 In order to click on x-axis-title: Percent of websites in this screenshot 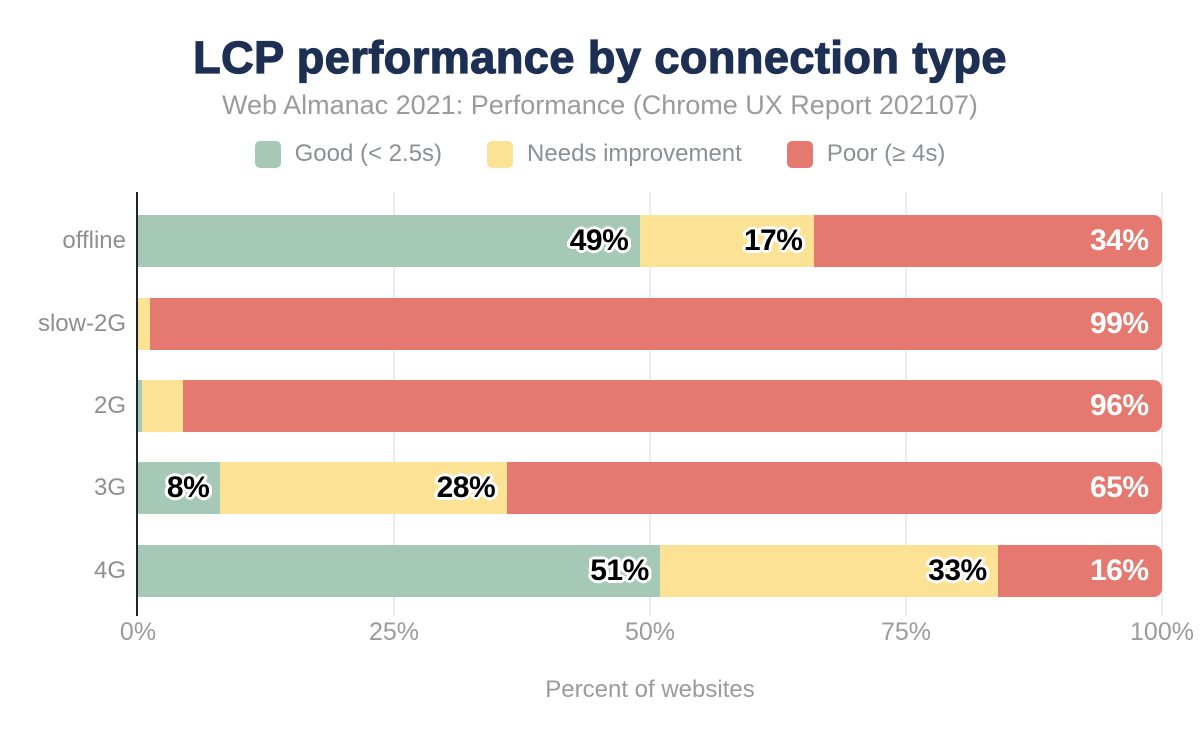, I will do `click(650, 689)`.